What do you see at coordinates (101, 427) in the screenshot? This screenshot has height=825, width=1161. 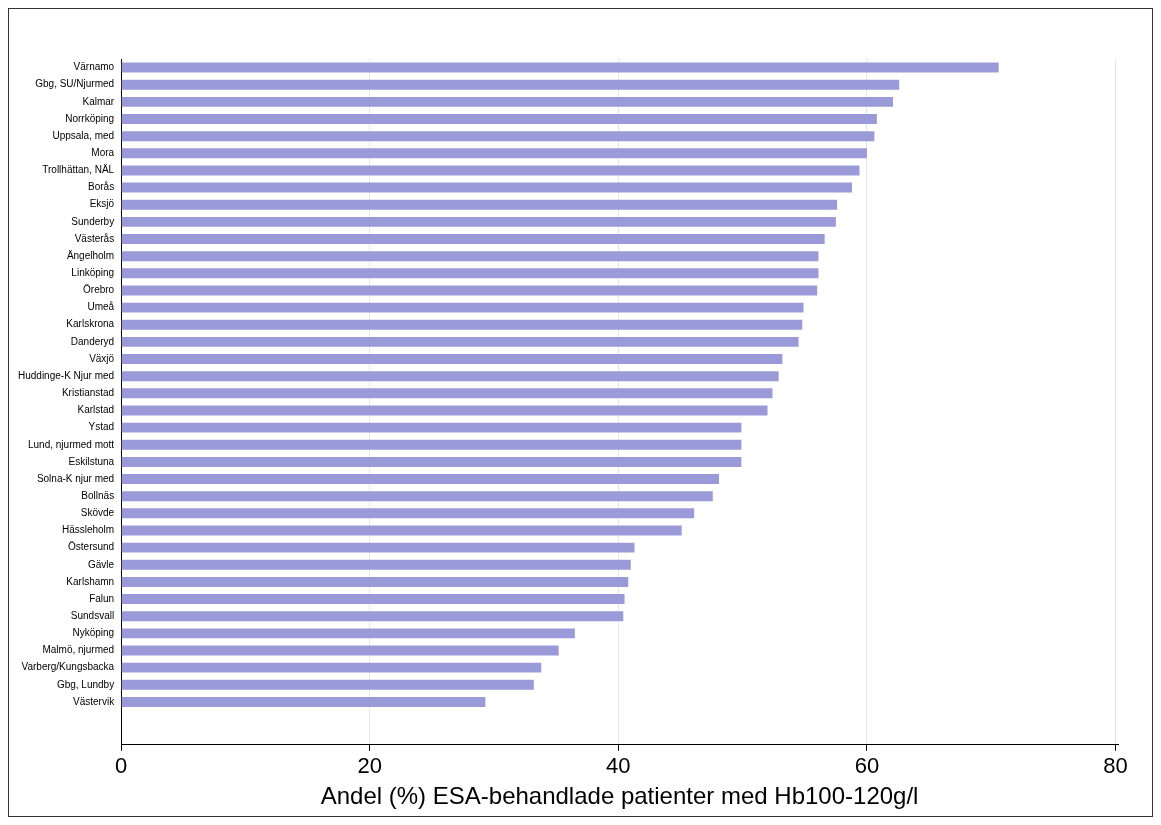 I see `y-tick-label: Ystad` at bounding box center [101, 427].